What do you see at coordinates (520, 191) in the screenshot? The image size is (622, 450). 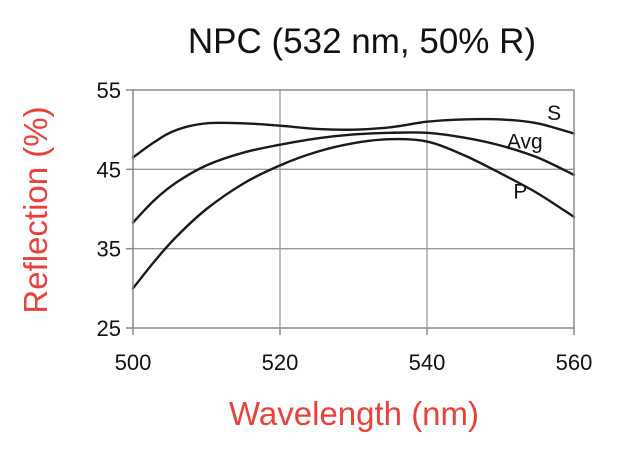 I see `series-label-p: P` at bounding box center [520, 191].